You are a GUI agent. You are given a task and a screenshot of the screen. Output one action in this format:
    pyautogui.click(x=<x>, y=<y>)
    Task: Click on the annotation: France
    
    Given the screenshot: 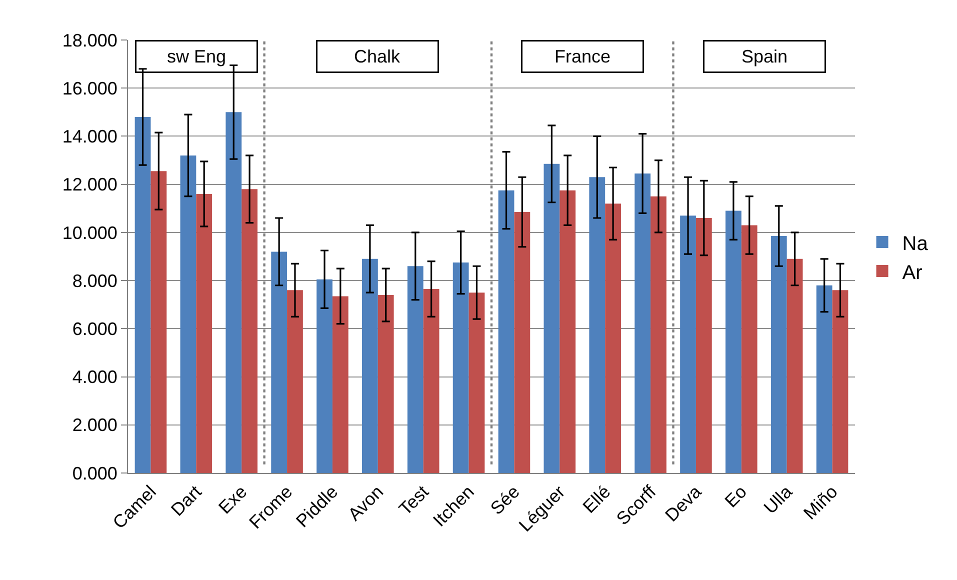 What is the action you would take?
    pyautogui.click(x=582, y=56)
    